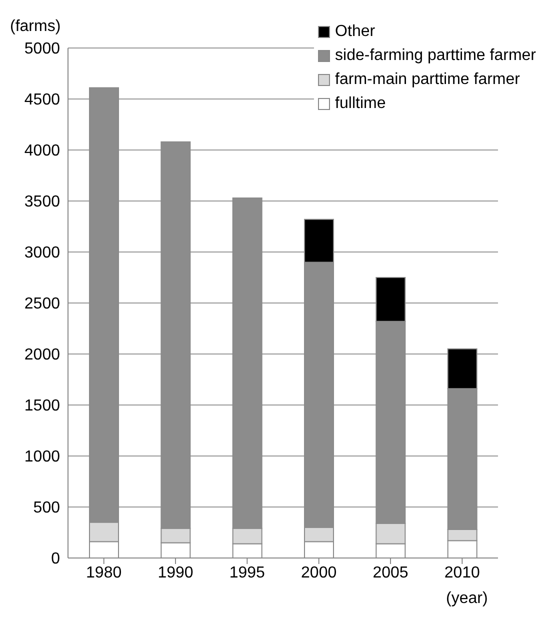  Describe the element at coordinates (42, 151) in the screenshot. I see `y-tick-label: 4000` at that location.